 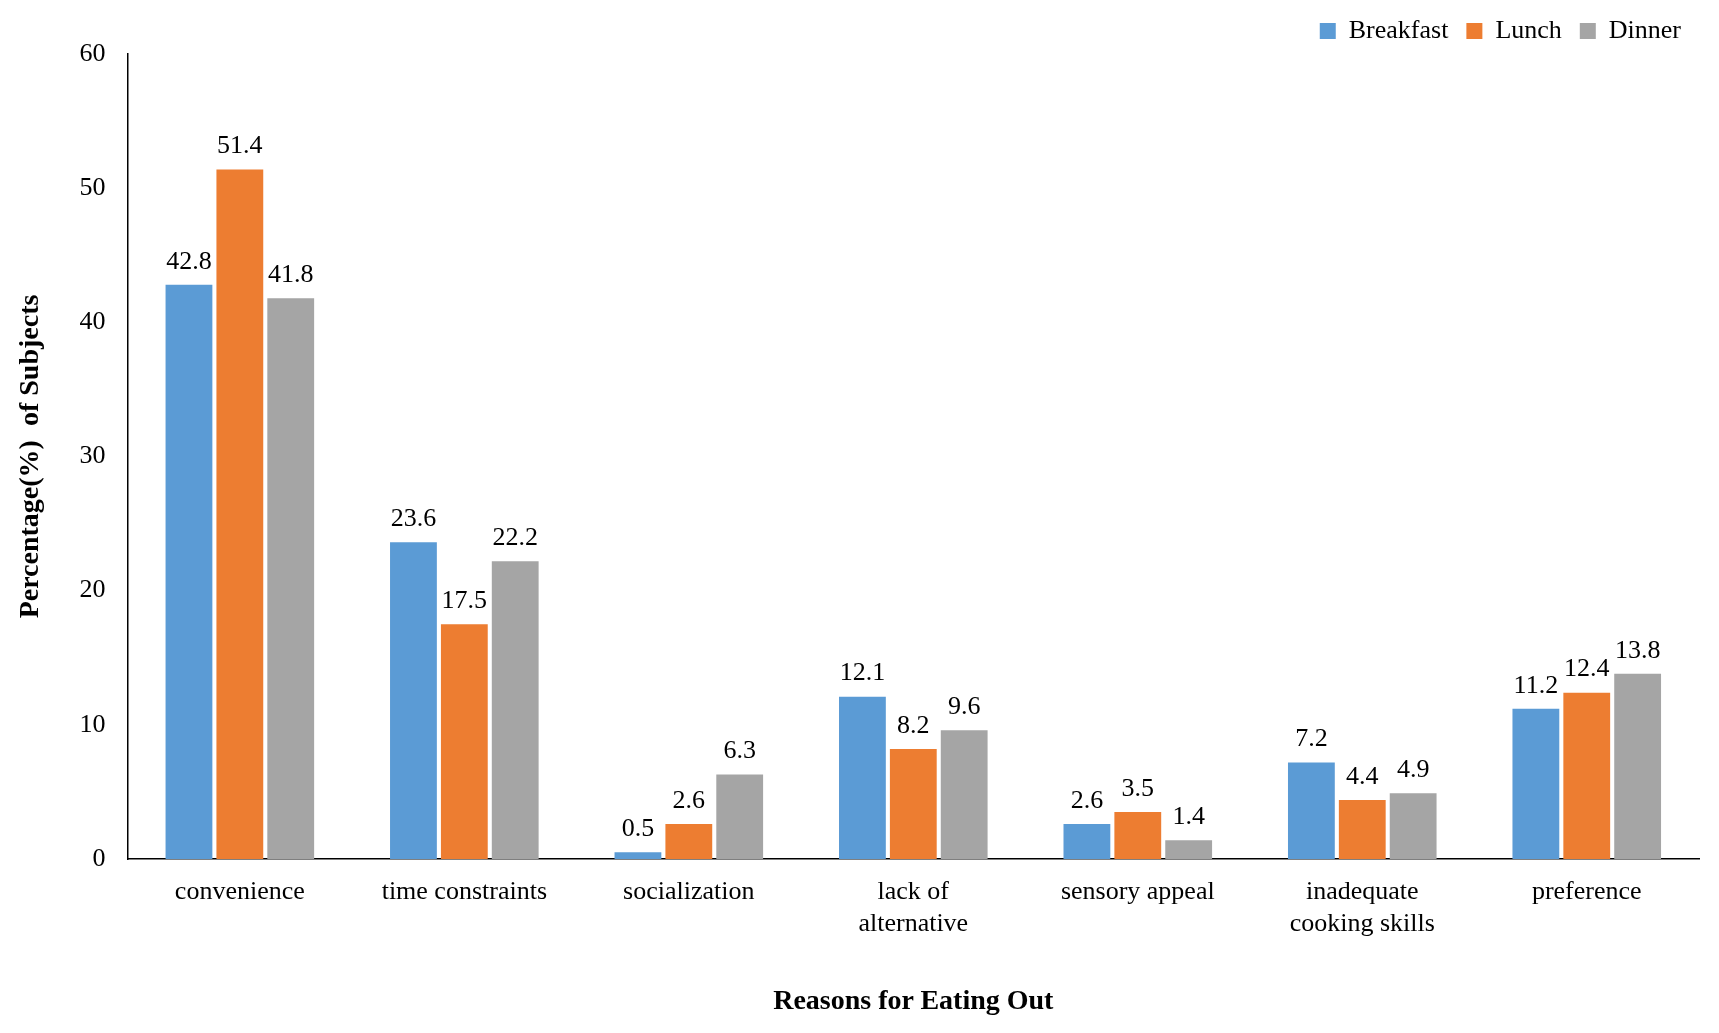 I want to click on legend-label: Lunch, so click(x=1528, y=29).